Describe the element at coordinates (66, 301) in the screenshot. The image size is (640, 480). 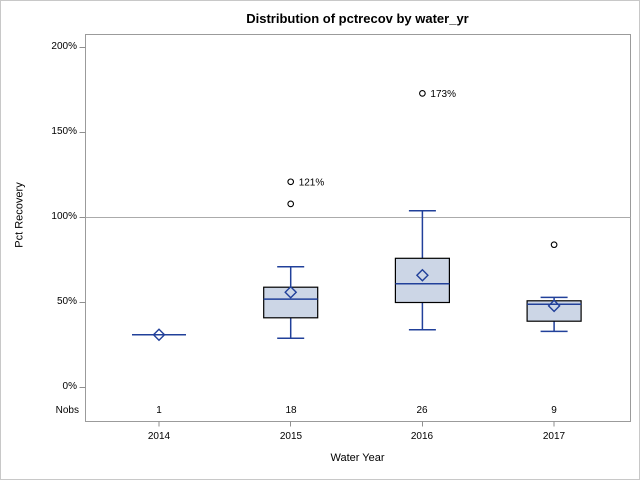
I see `y-tick-label-50: 50%` at that location.